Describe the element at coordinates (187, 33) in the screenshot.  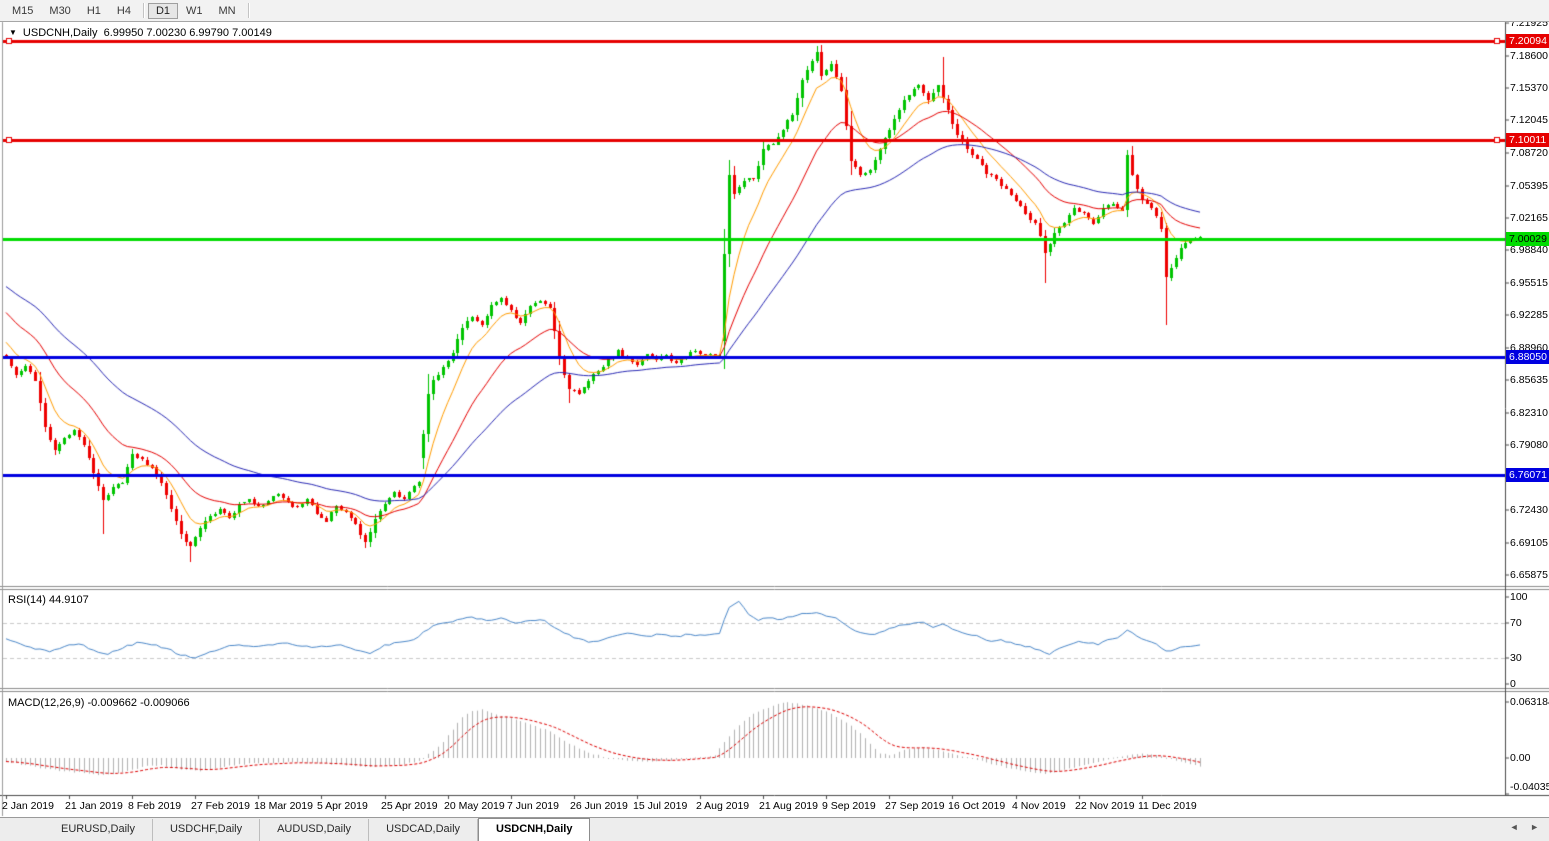
I see `chart-ohlc-values: 6.99950 7.00230 6.99790 7.00149` at that location.